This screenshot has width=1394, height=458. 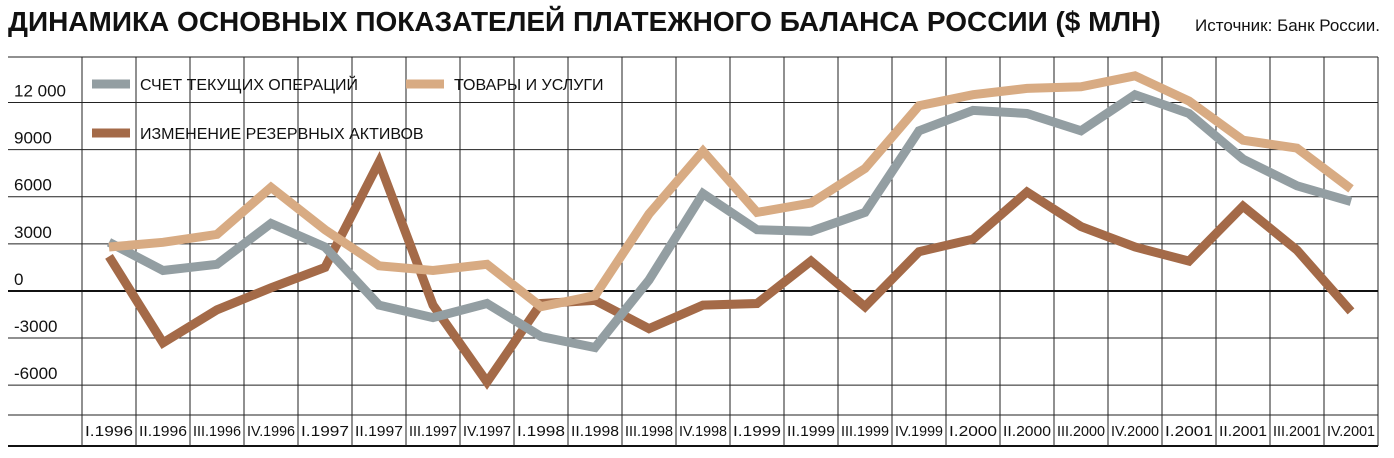 I want to click on x-tick-label: IV.1999, so click(x=919, y=431).